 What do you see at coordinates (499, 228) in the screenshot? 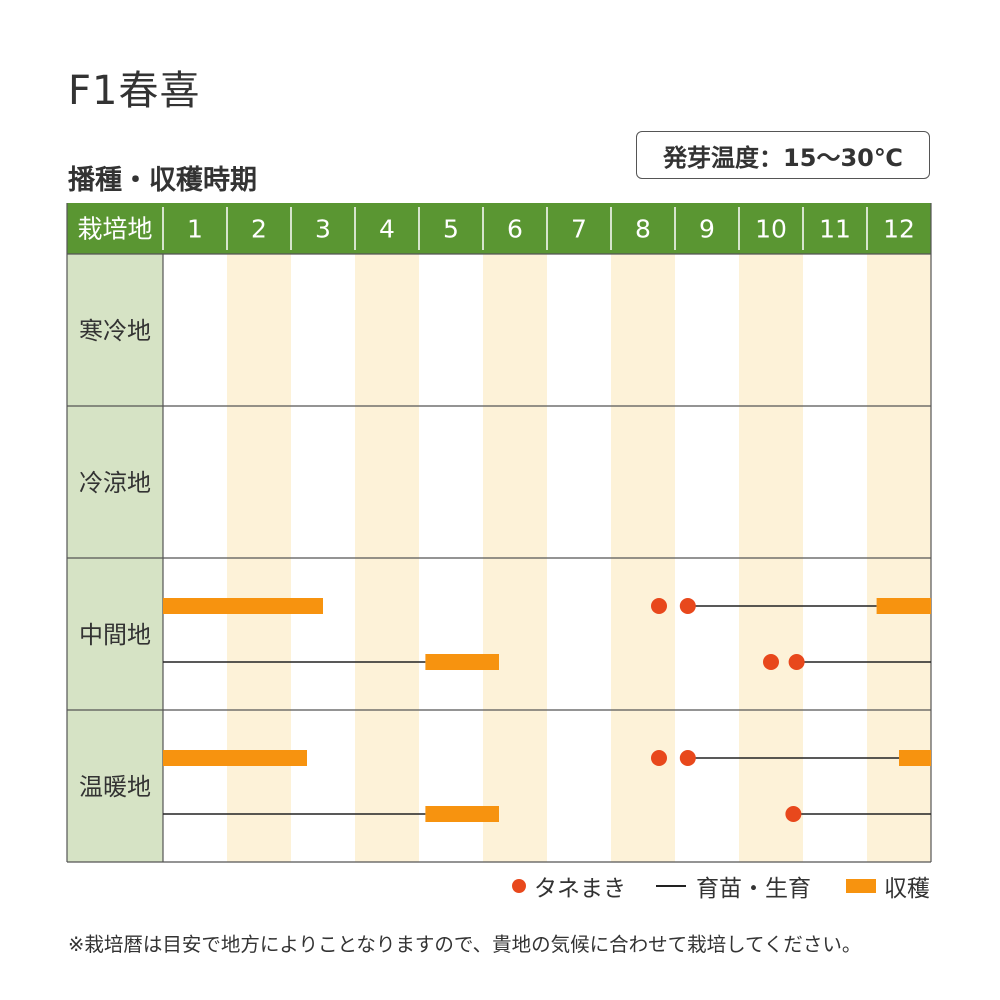
I see `header-band` at bounding box center [499, 228].